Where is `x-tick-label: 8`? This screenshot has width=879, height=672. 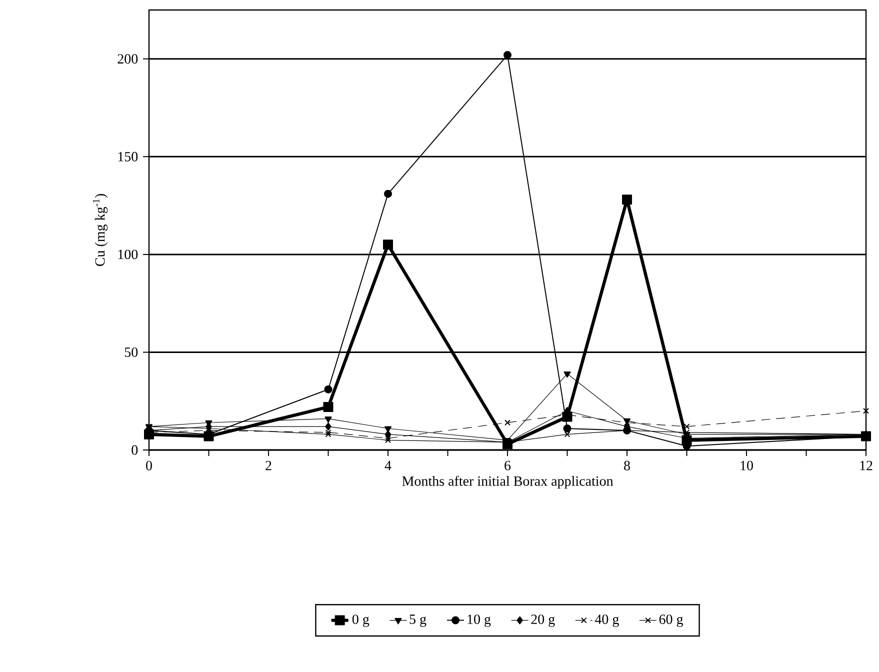
x-tick-label: 8 is located at coordinates (627, 465).